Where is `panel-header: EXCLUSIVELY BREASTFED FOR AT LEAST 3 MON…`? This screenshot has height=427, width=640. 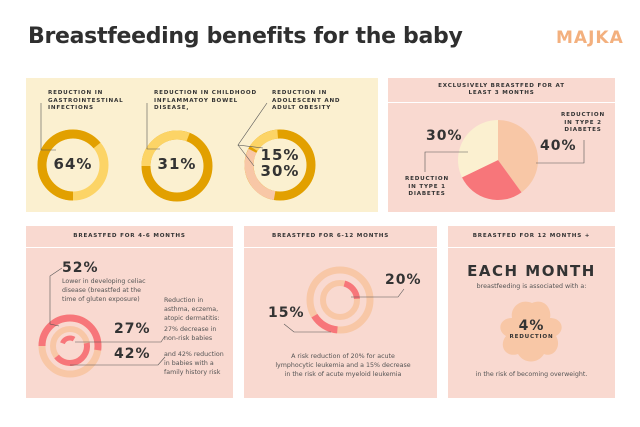
panel-header: EXCLUSIVELY BREASTFED FOR AT LEAST 3 MON… is located at coordinates (501, 90).